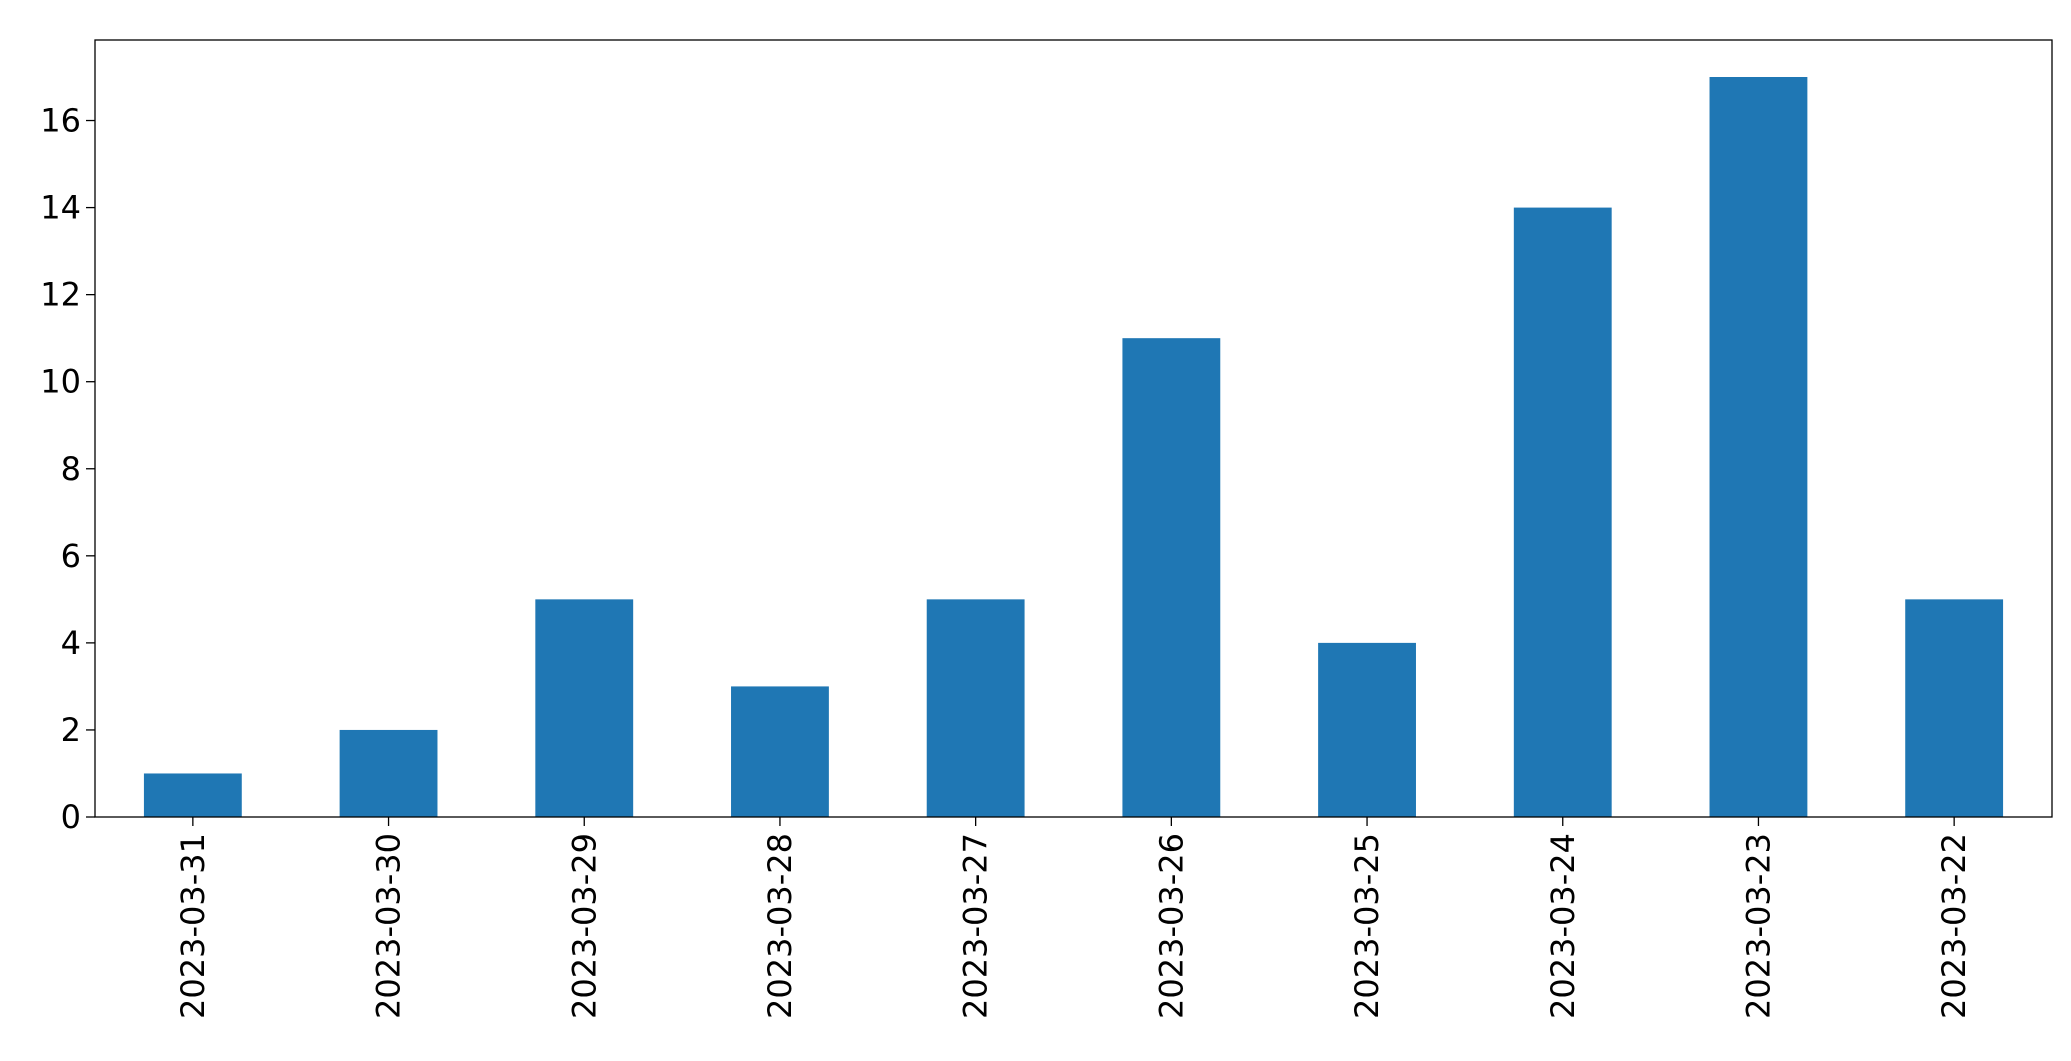 The width and height of the screenshot is (2071, 1061). What do you see at coordinates (60, 121) in the screenshot?
I see `y-tick-label: 16` at bounding box center [60, 121].